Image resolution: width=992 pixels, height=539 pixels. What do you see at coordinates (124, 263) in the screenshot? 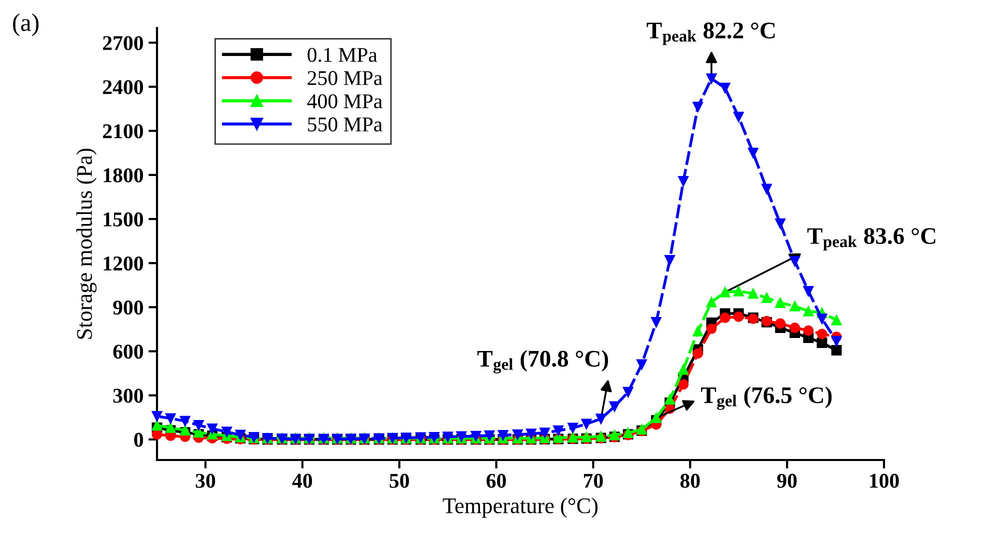
I see `y-tick-label: 1200` at bounding box center [124, 263].